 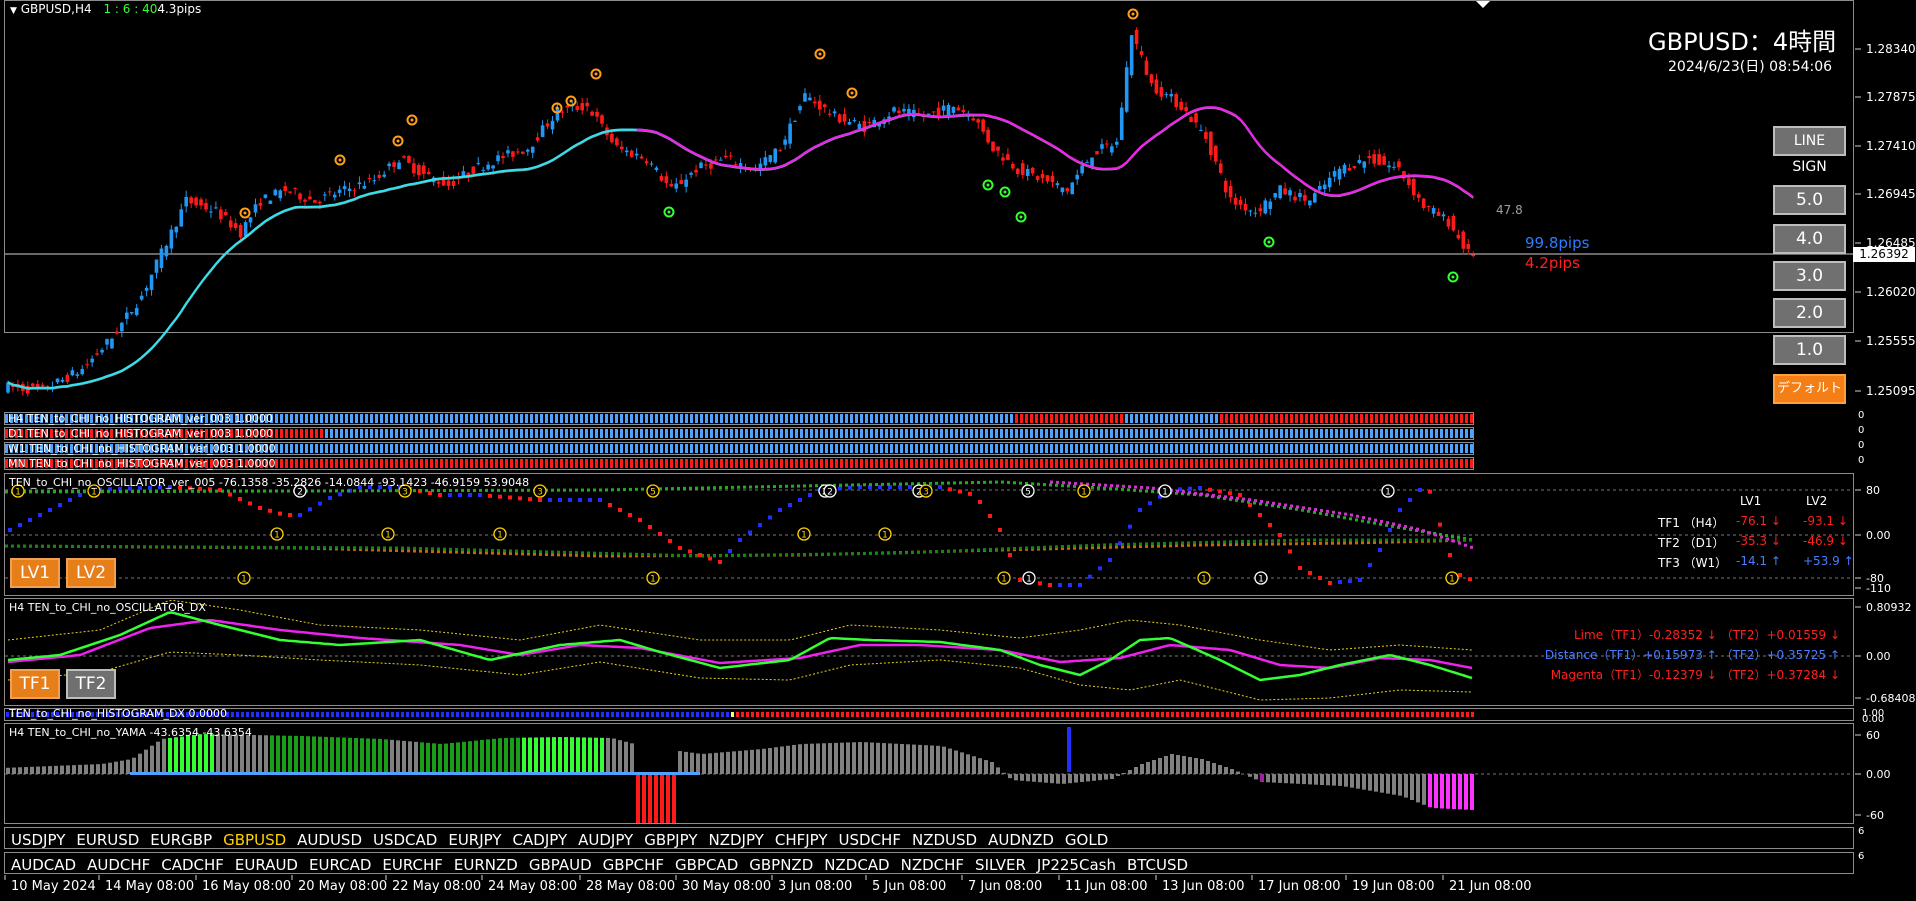 I want to click on collapse-icon: ▼, so click(x=13, y=11).